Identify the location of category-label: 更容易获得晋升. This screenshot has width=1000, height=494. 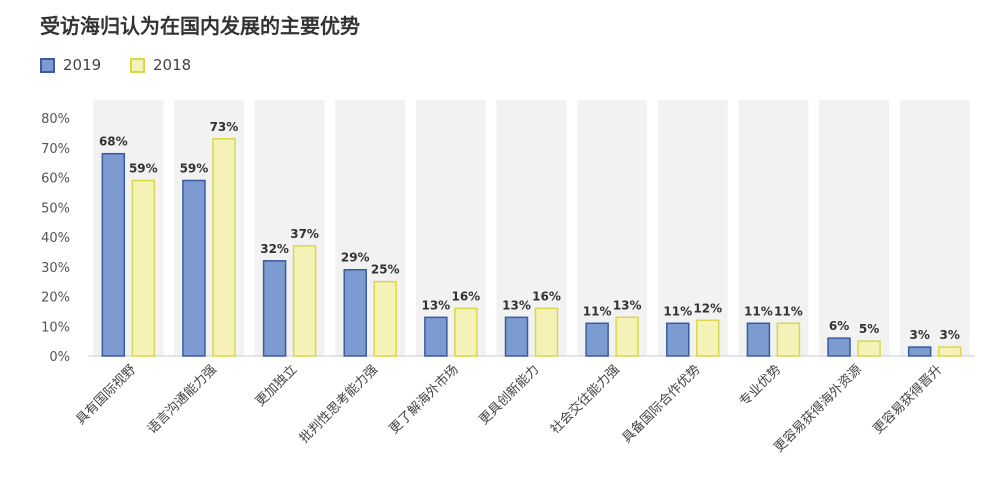
(908, 400).